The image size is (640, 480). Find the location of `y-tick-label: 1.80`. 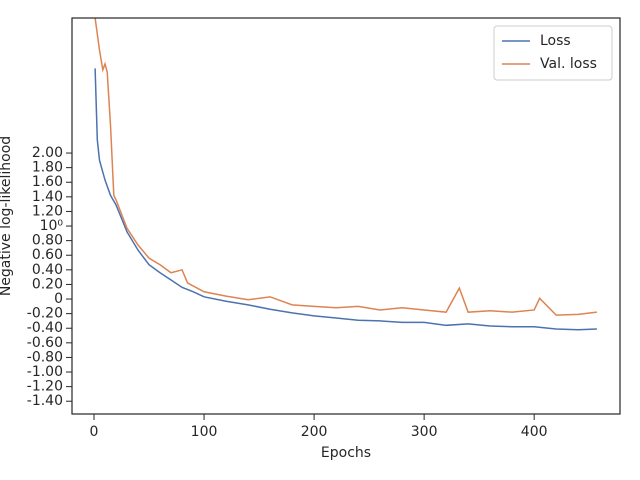

y-tick-label: 1.80 is located at coordinates (47, 168).